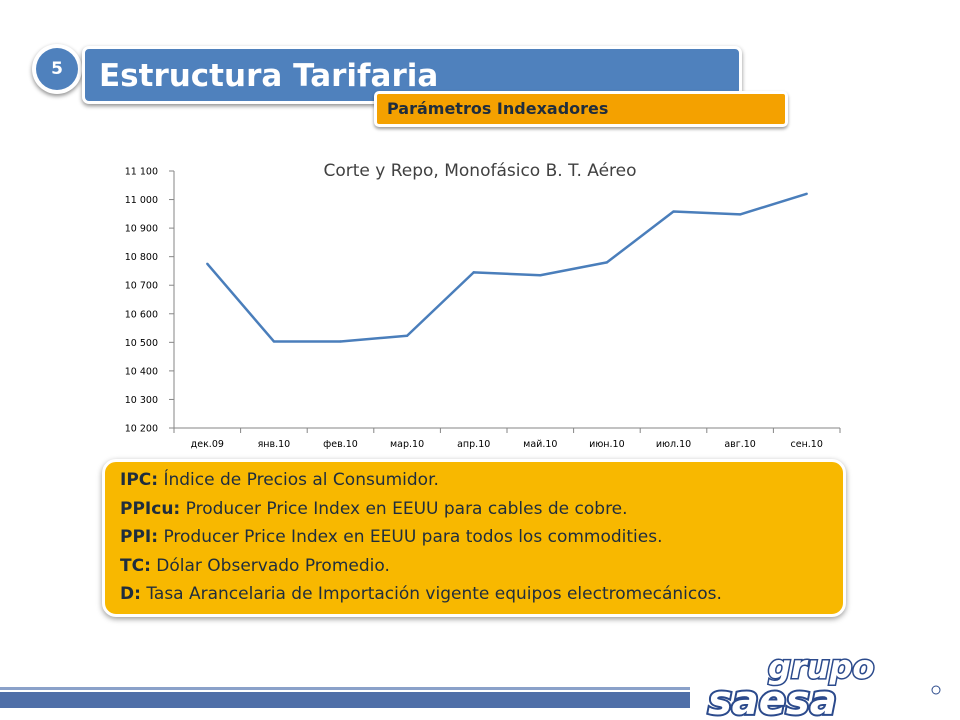 The height and width of the screenshot is (720, 960). I want to click on y-tick-label: 10 600, so click(141, 314).